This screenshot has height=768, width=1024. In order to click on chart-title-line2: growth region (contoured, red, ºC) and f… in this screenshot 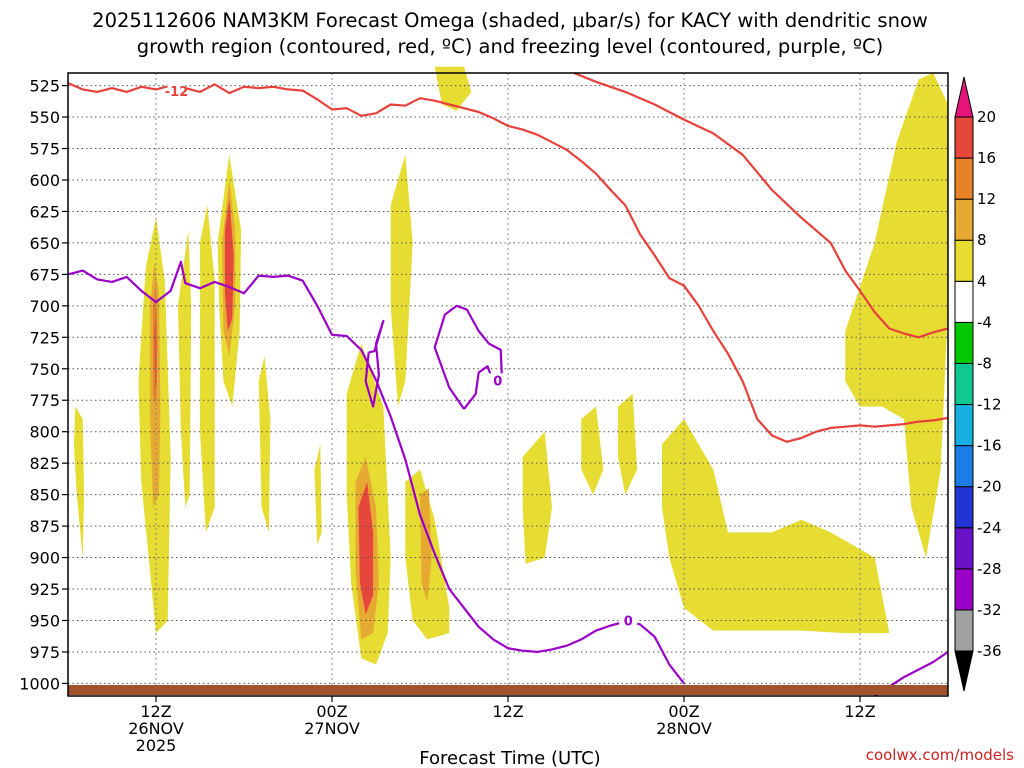, I will do `click(510, 46)`.